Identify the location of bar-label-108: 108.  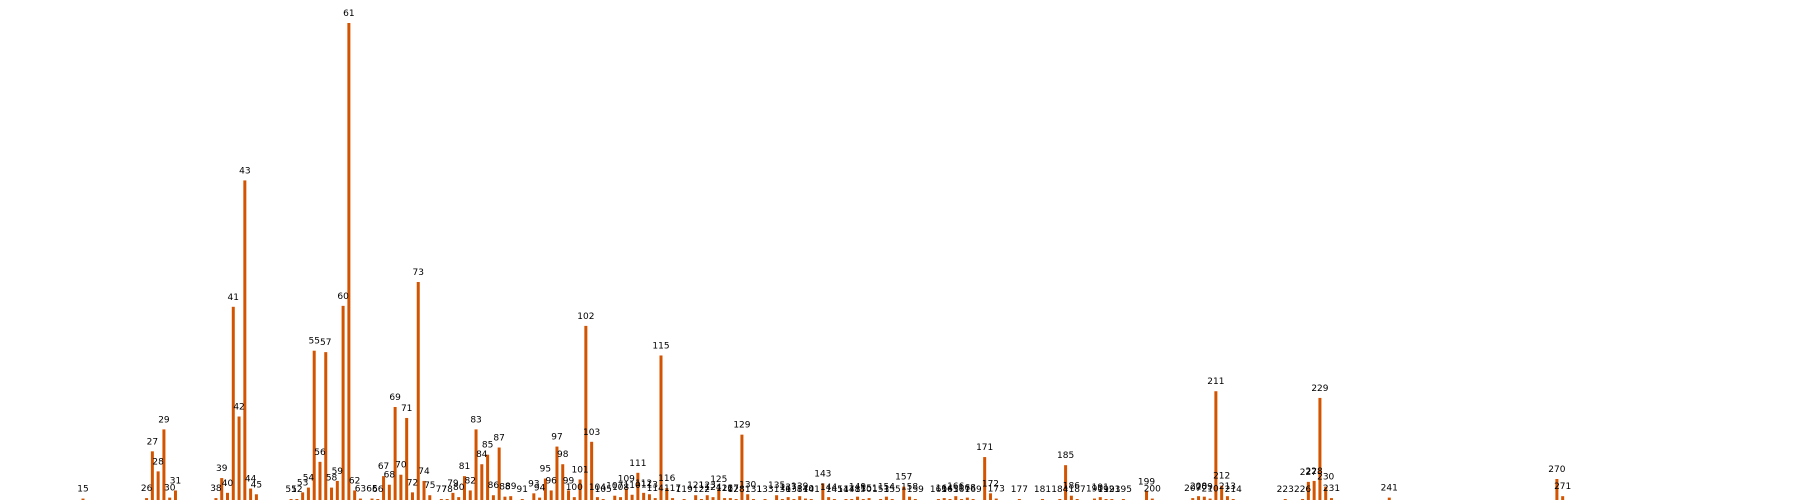
(620, 488).